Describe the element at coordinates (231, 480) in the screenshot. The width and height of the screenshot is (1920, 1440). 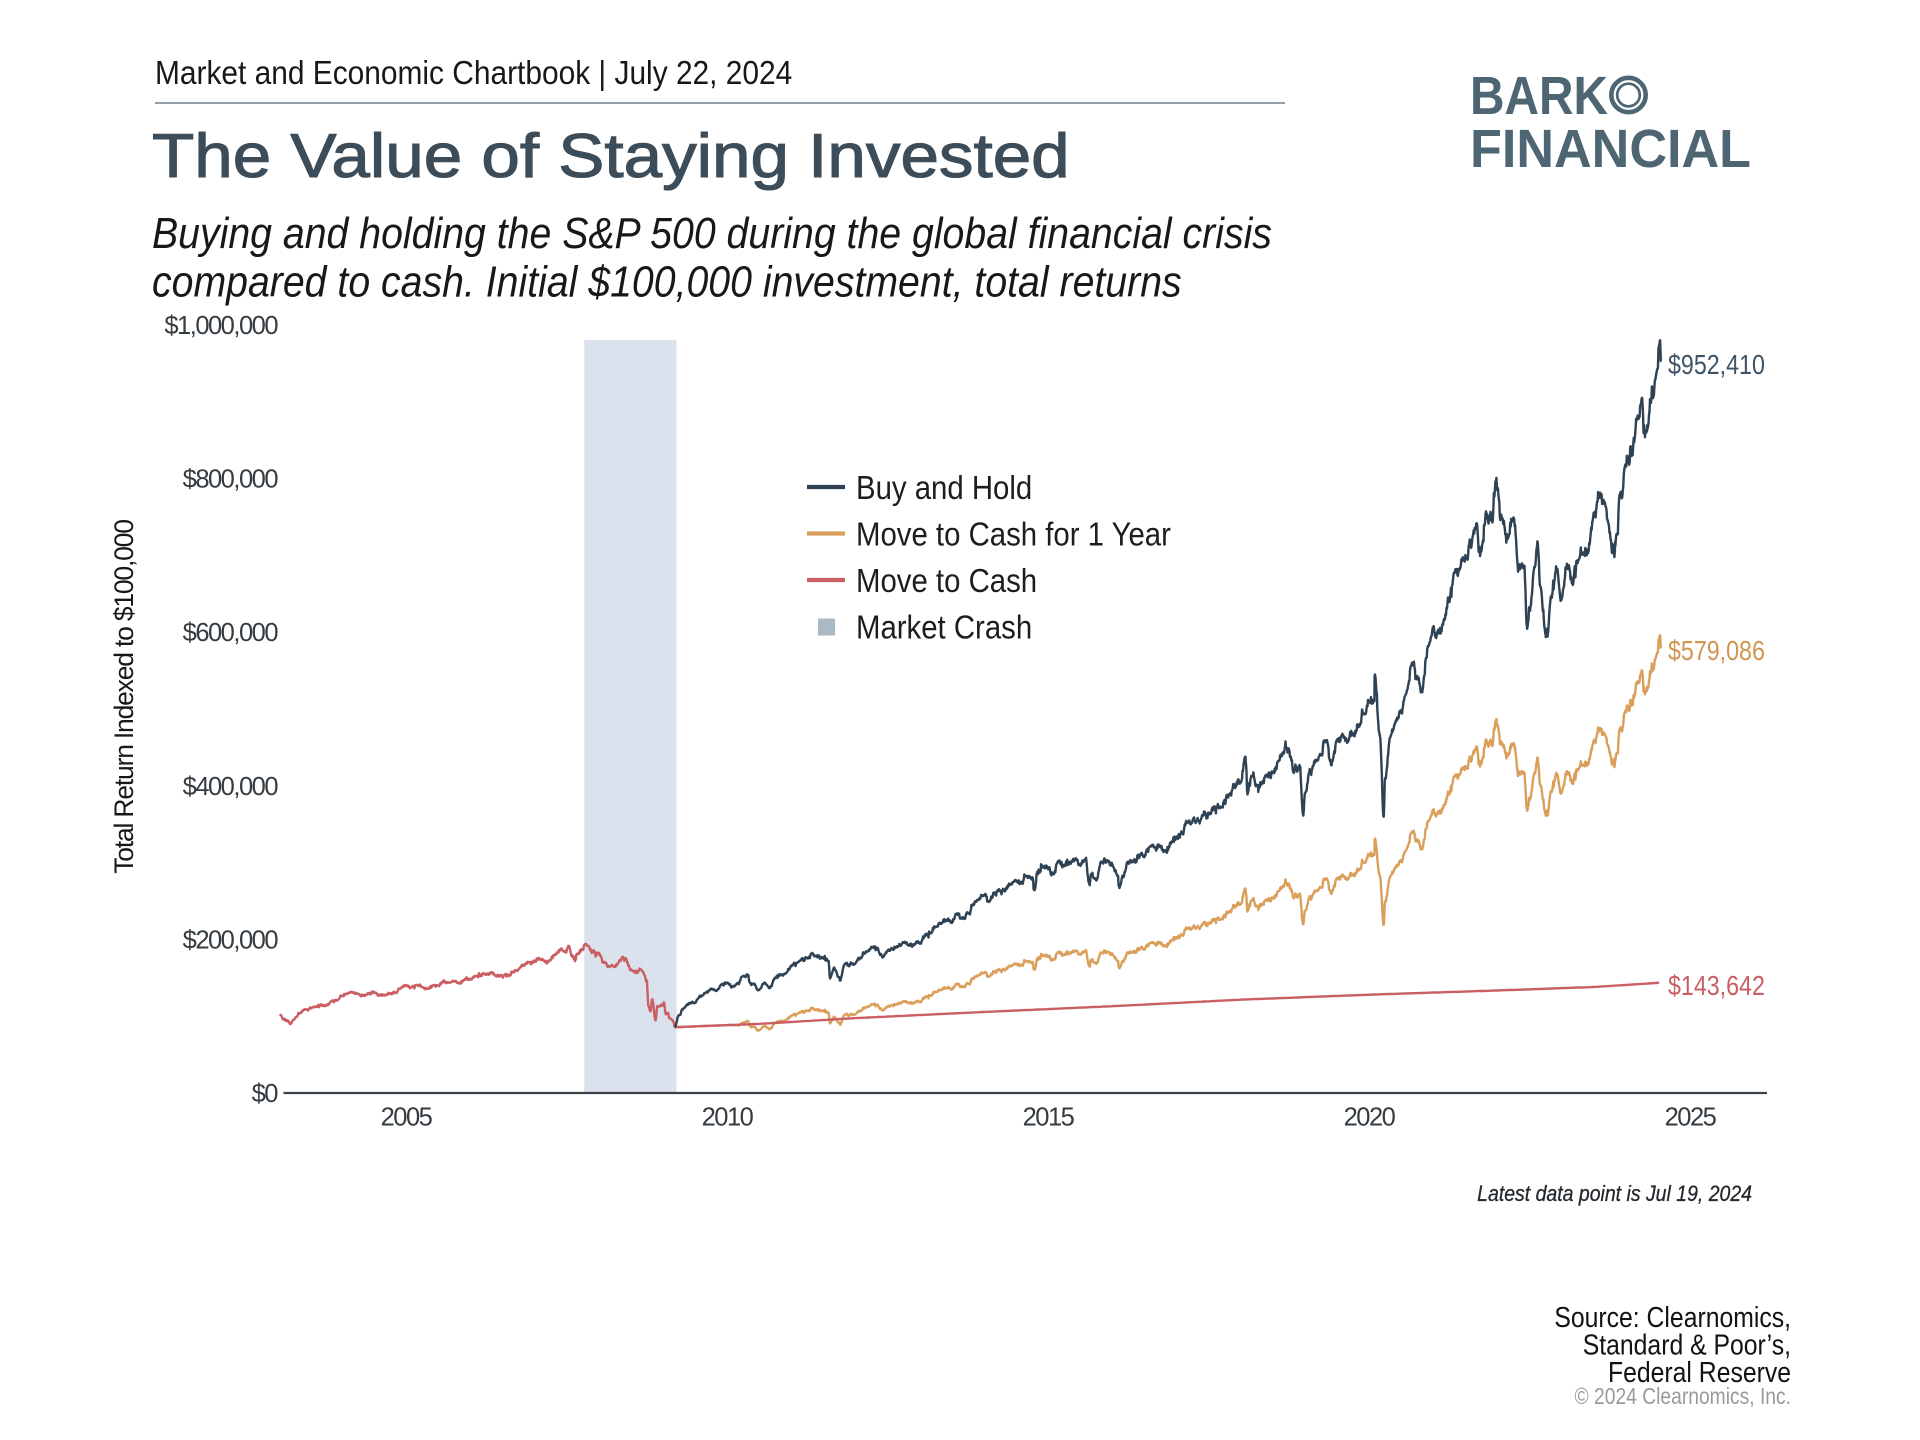
I see `svg-text: $800,000` at that location.